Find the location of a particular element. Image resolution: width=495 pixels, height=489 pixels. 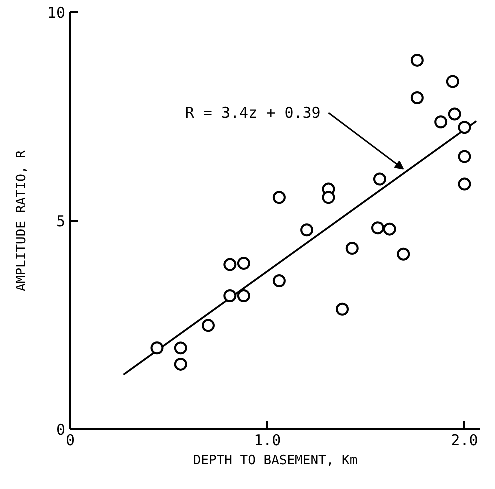

y-axis-title: AMPLITUDE RATIO, R is located at coordinates (22, 221).